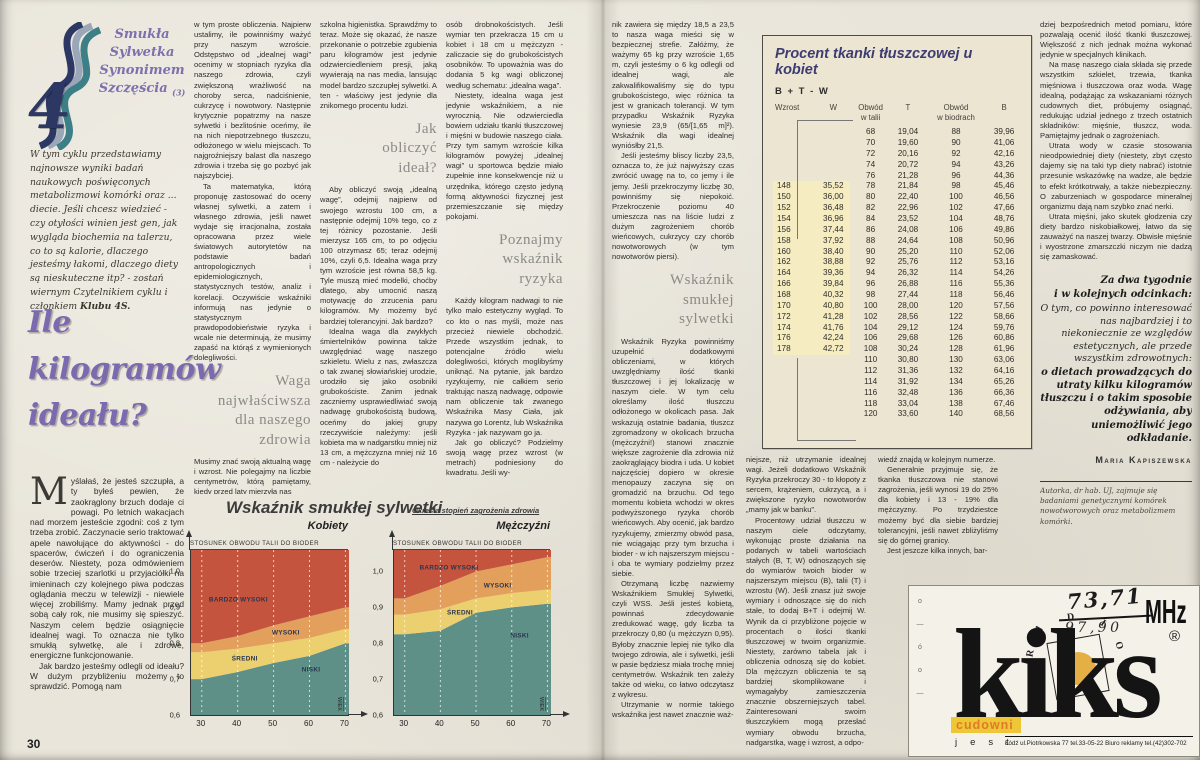 This screenshot has width=1200, height=760. I want to click on table-cell: 88, so click(956, 132).